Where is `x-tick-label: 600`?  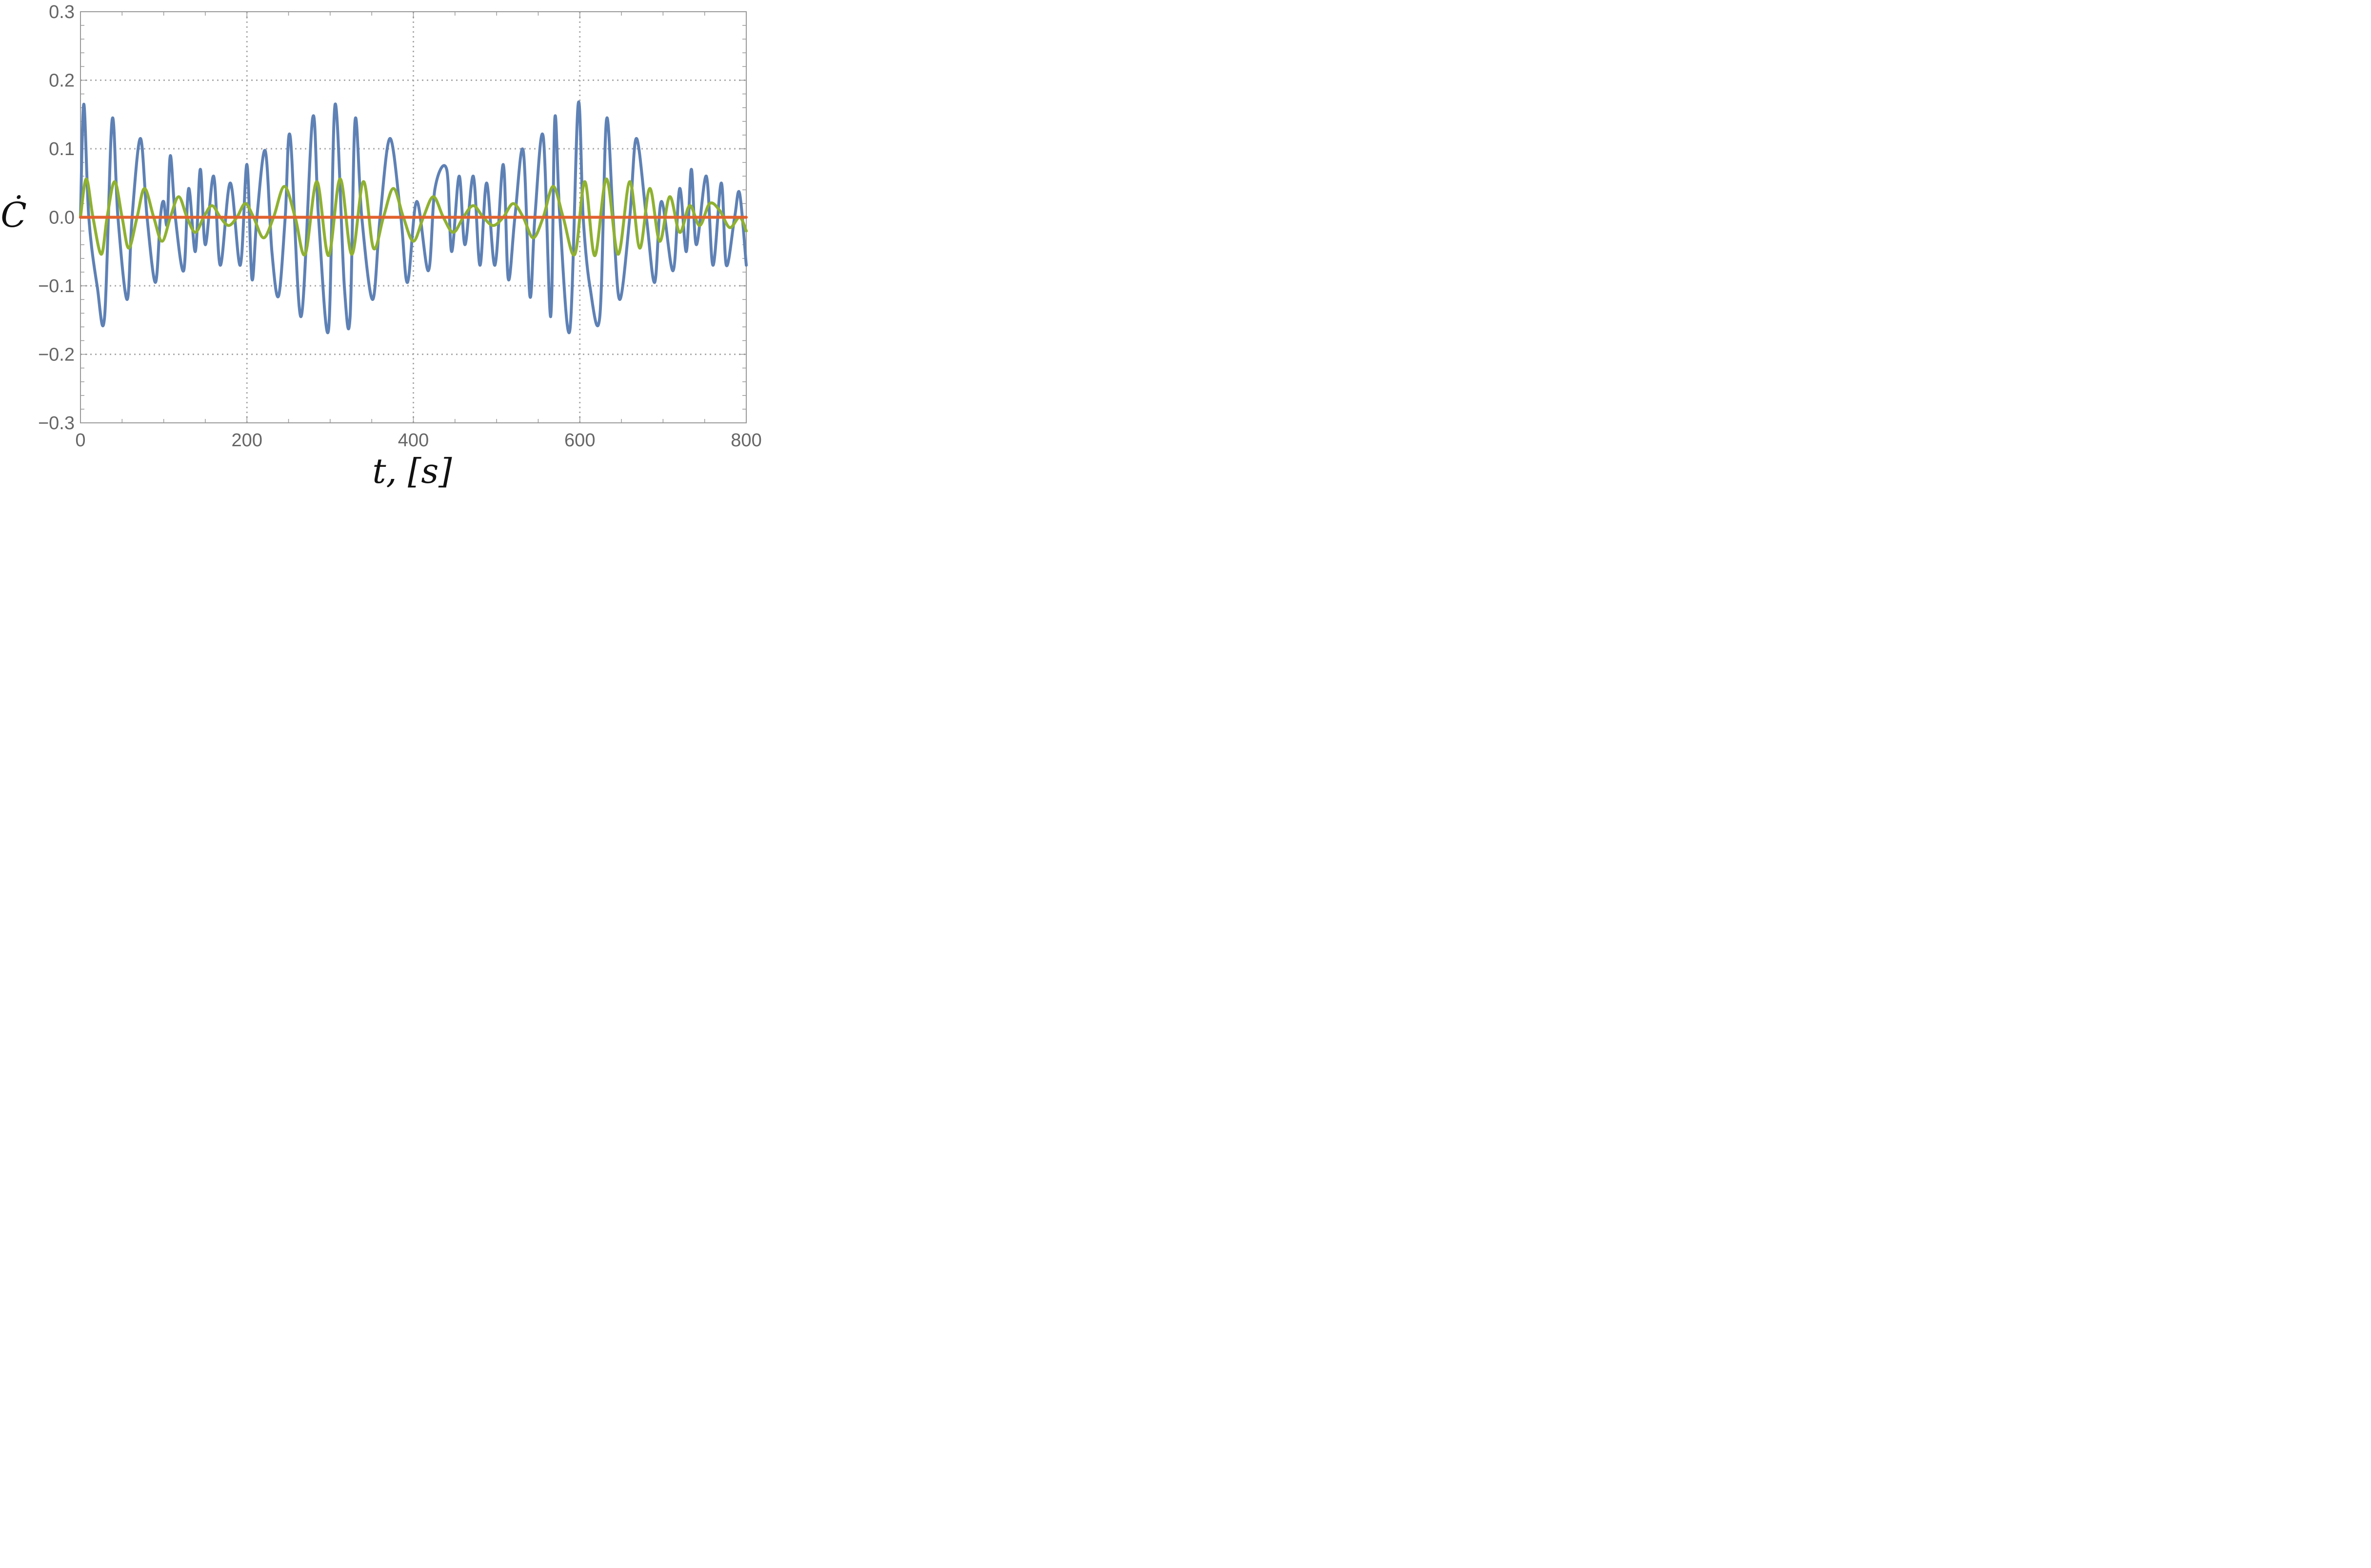
x-tick-label: 600 is located at coordinates (580, 440).